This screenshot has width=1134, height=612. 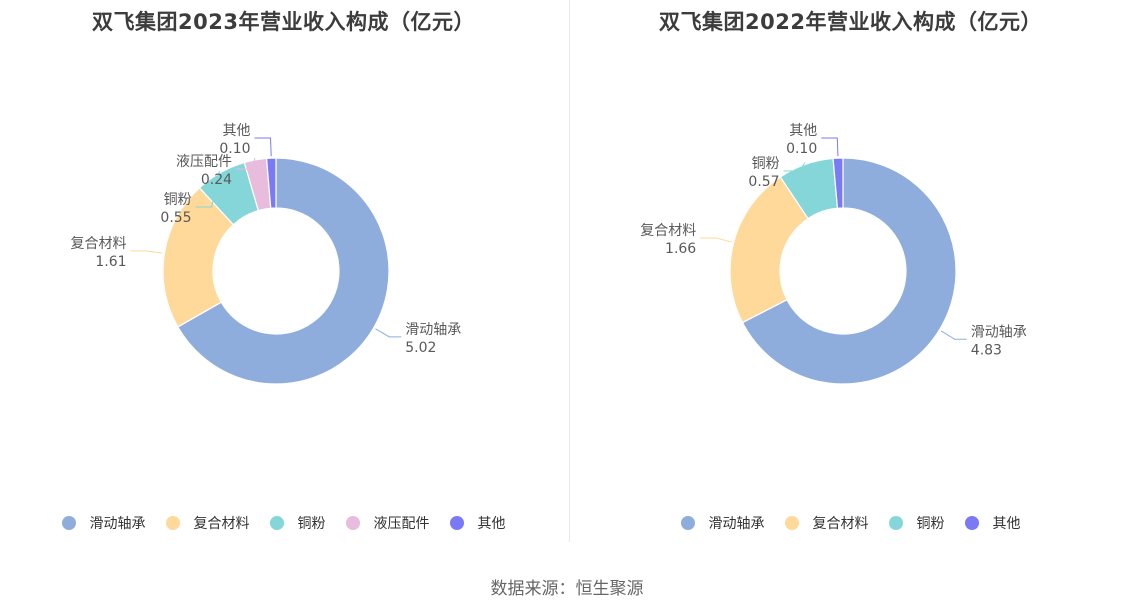 I want to click on legend-2023: 滑动轴承 复合材料 铜粉 液压配件 其他, so click(x=283, y=523).